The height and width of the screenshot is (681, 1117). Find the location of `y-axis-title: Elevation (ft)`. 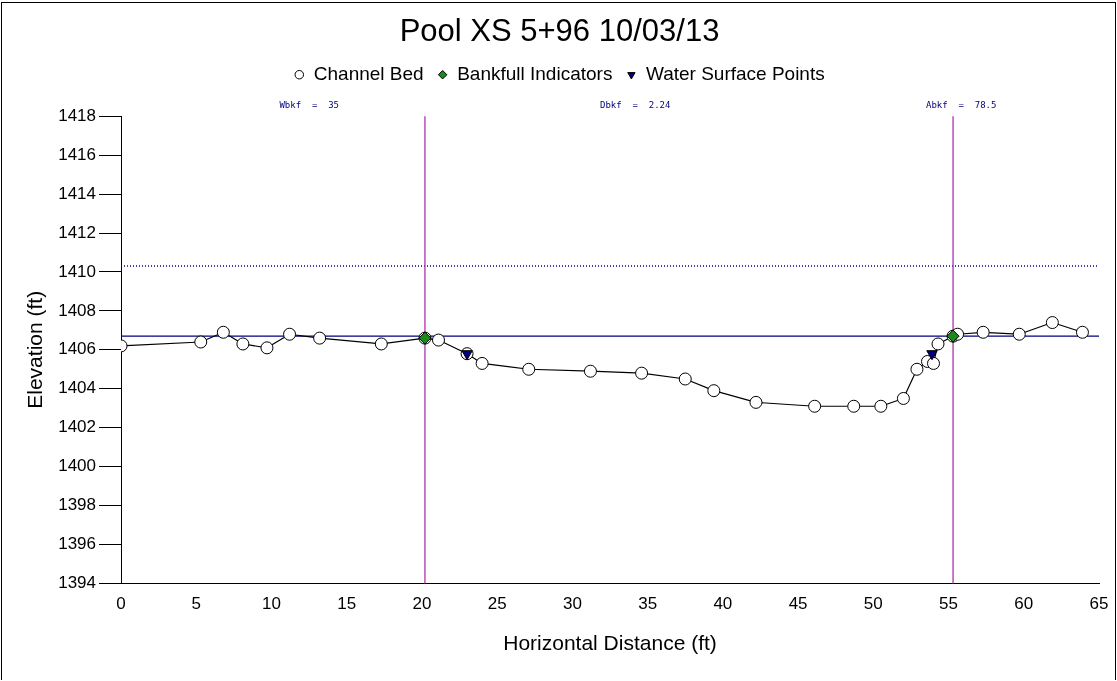

y-axis-title: Elevation (ft) is located at coordinates (35, 349).